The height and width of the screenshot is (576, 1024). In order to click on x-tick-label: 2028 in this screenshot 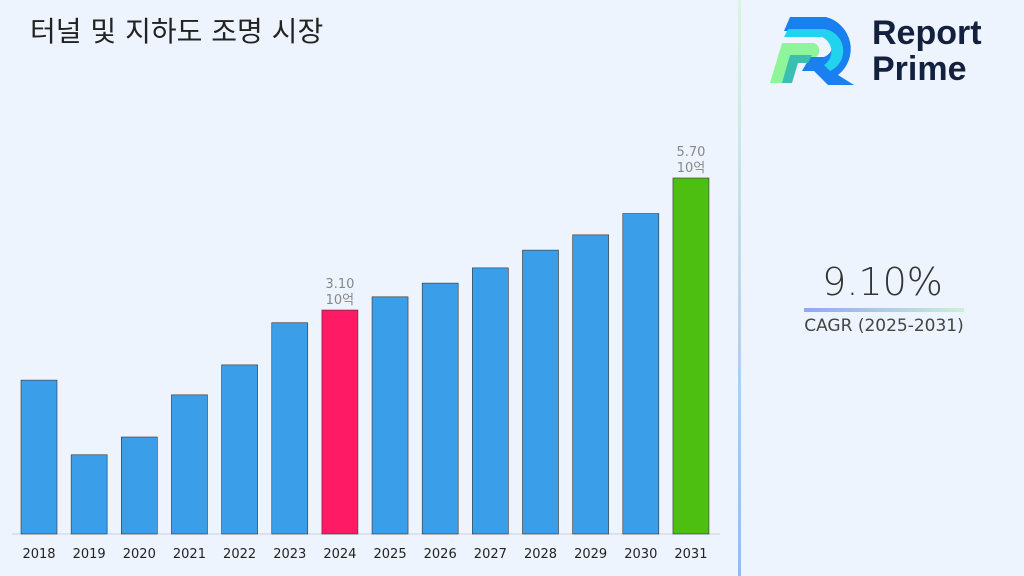, I will do `click(540, 554)`.